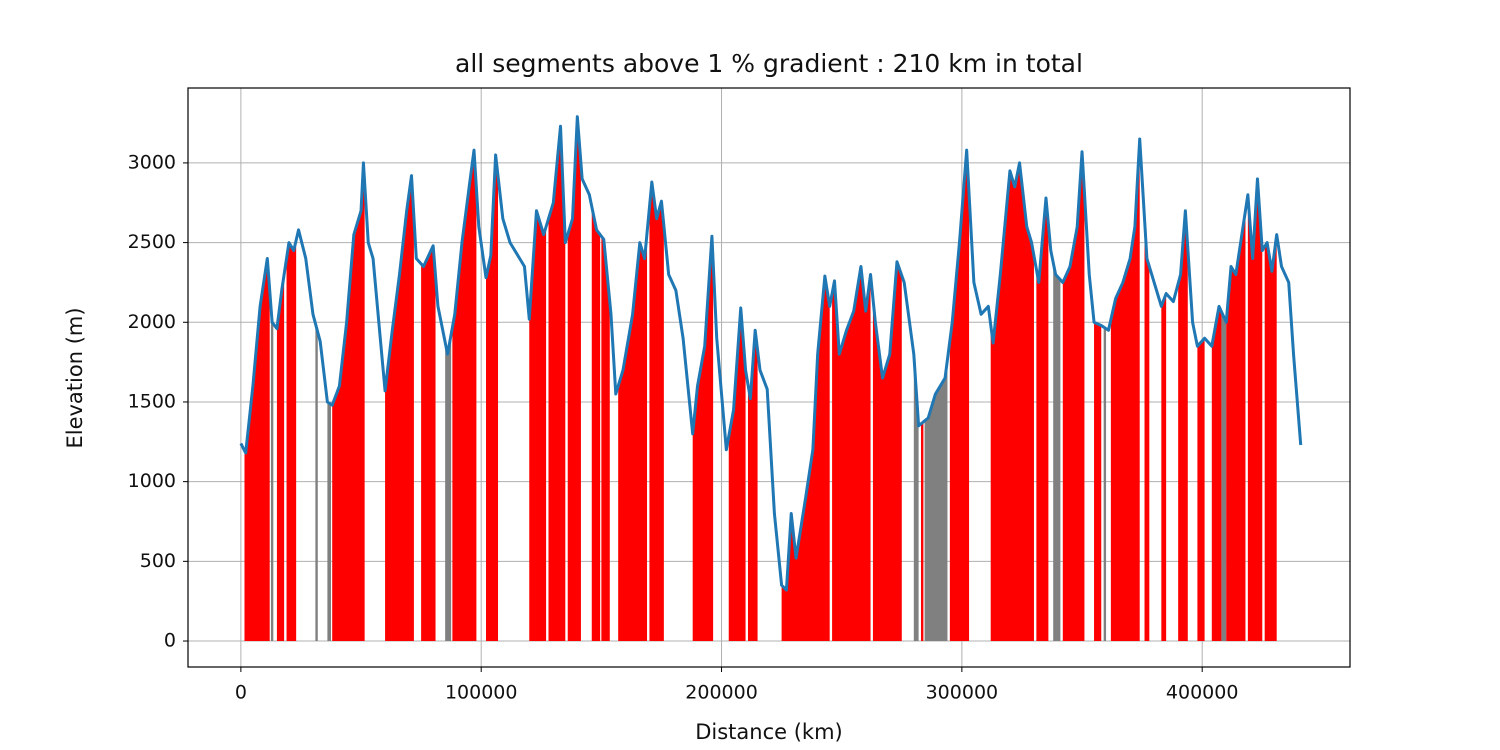 The image size is (1500, 750). I want to click on y-tick-label: 2500, so click(152, 242).